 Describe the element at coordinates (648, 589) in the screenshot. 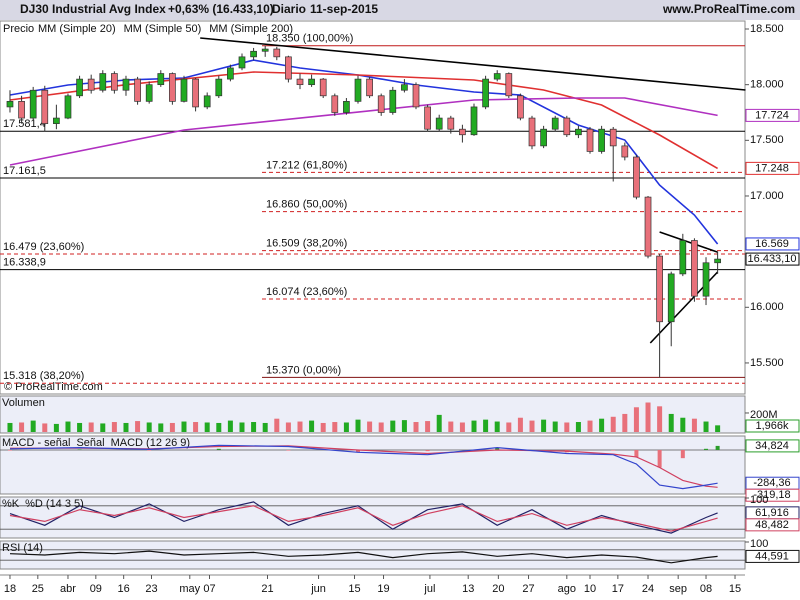

I see `x-tick-label: 24` at that location.